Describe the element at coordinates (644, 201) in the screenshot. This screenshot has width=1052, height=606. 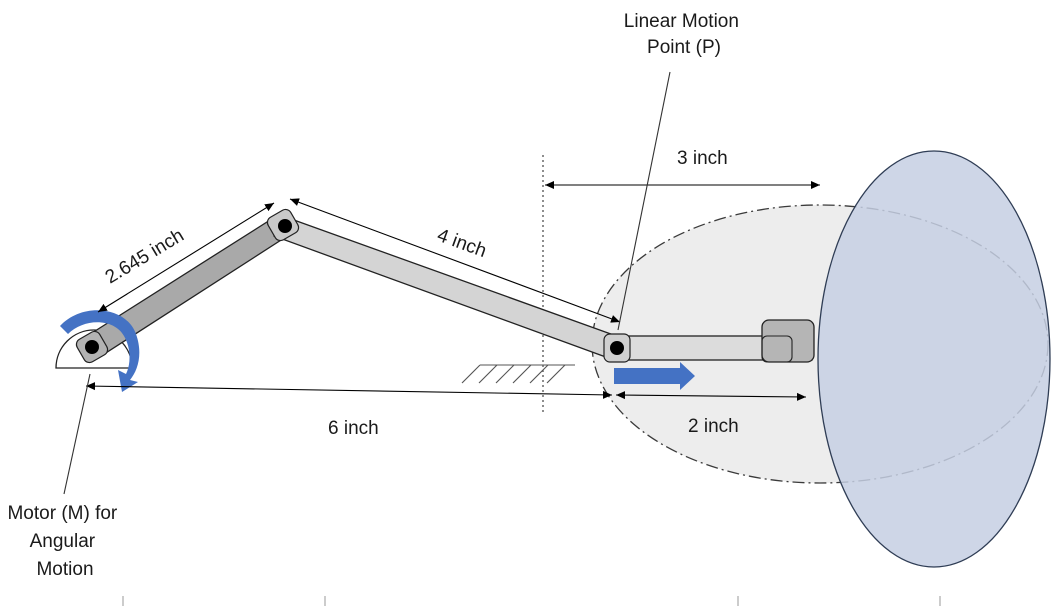
I see `leader-linear-point` at that location.